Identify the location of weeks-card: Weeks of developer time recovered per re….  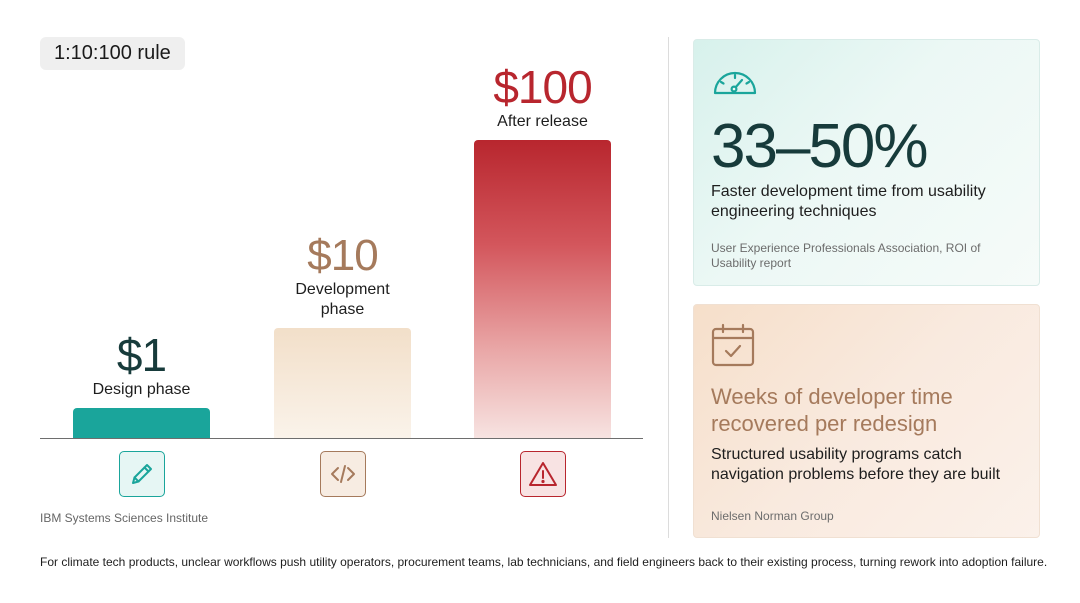
(866, 421).